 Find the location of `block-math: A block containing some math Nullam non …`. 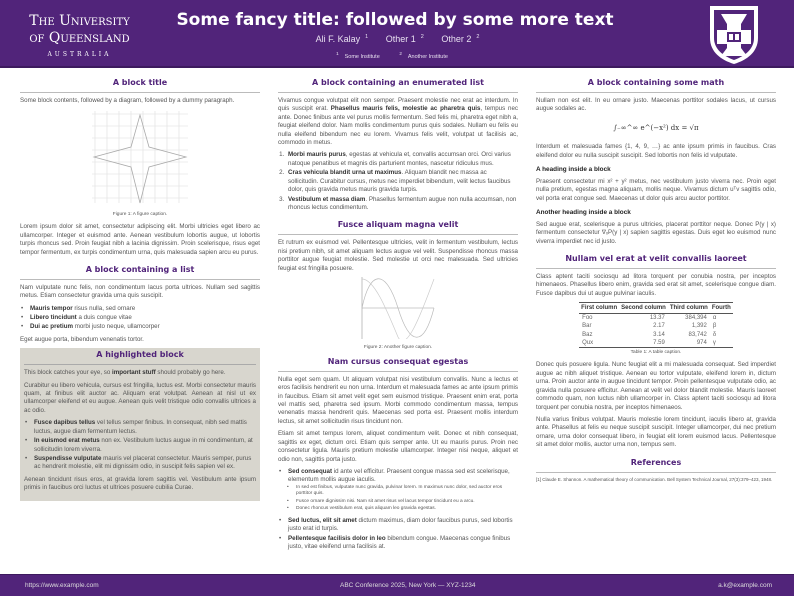

block-math: A block containing some math Nullam non … is located at coordinates (656, 162).